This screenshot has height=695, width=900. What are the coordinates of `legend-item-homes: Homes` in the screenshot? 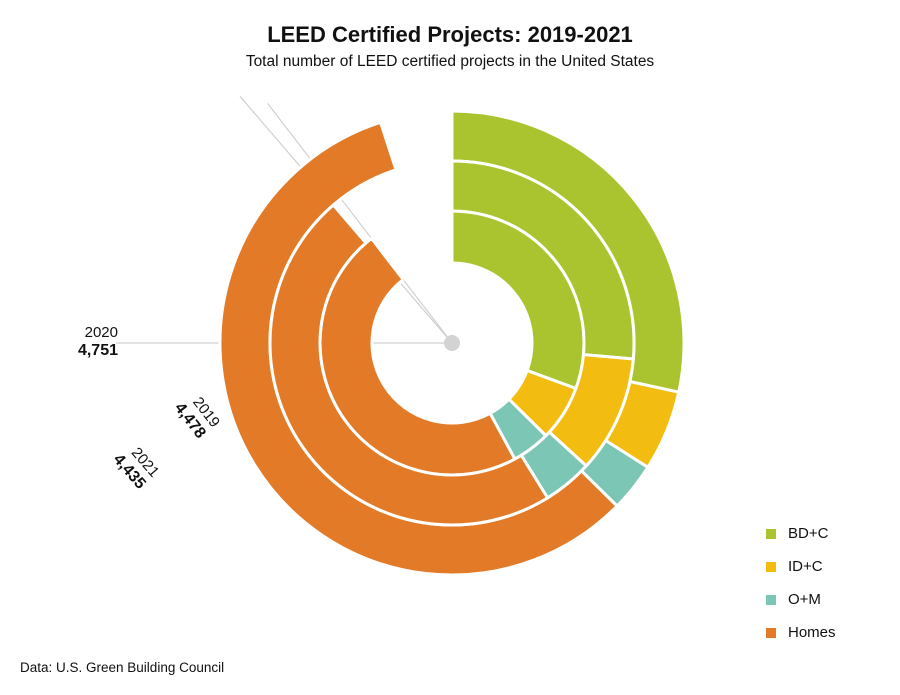 It's located at (801, 639).